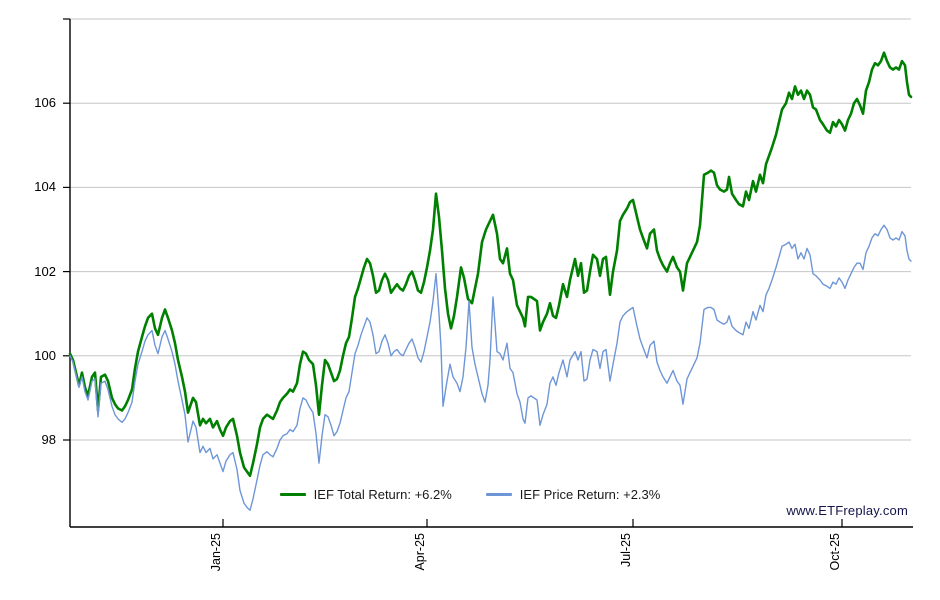  Describe the element at coordinates (216, 552) in the screenshot. I see `x-axis-label-Jan-25: Jan-25` at that location.